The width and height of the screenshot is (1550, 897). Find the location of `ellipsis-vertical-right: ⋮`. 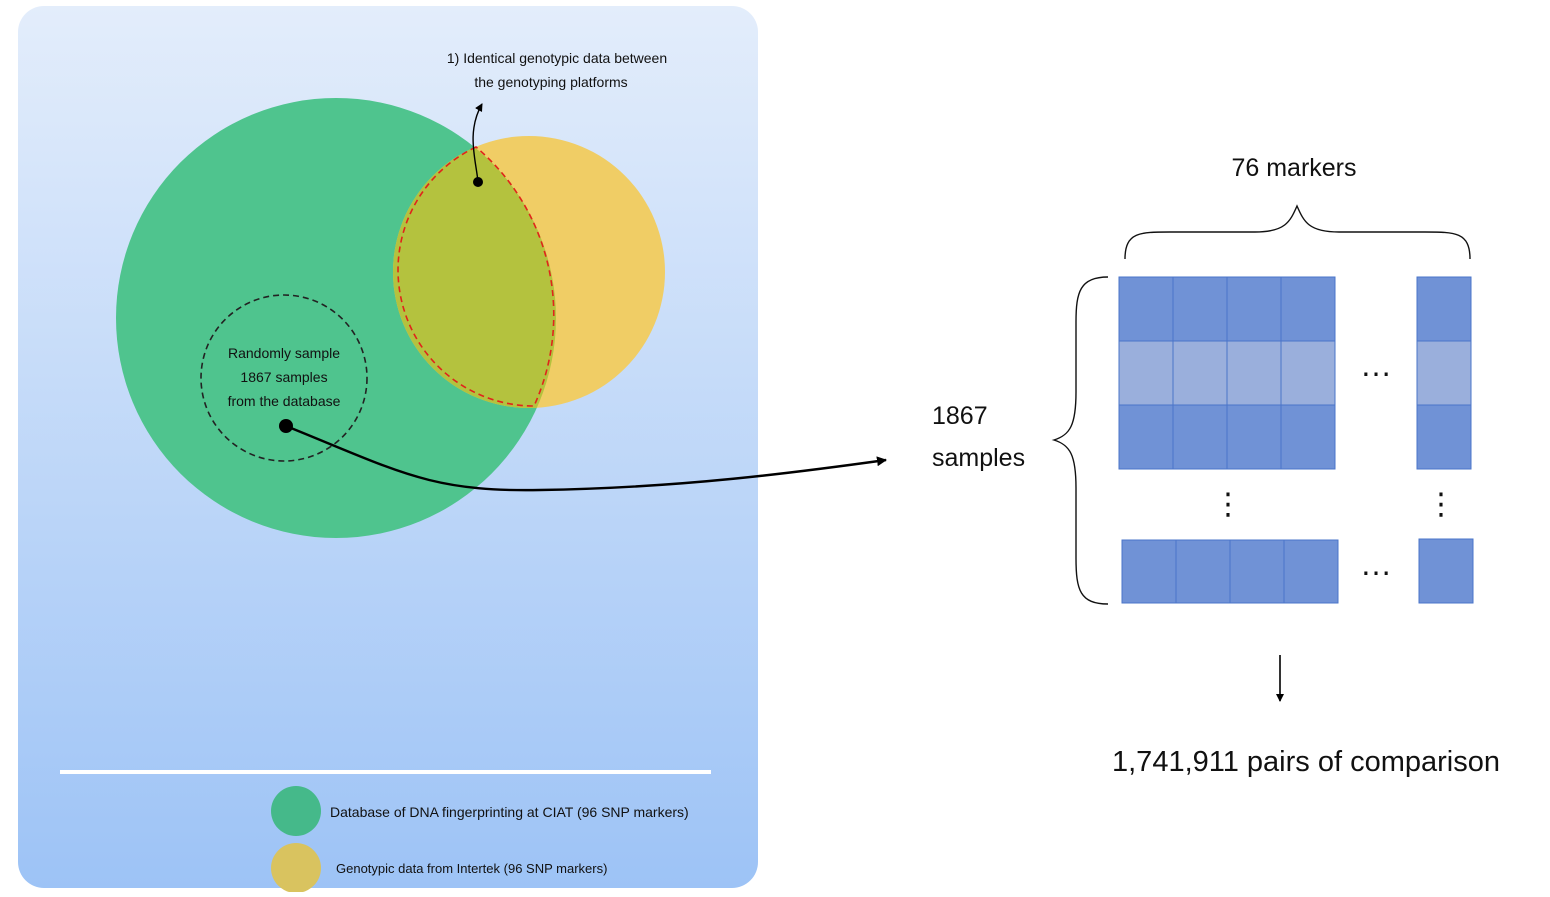

ellipsis-vertical-right: ⋮ is located at coordinates (1441, 504).